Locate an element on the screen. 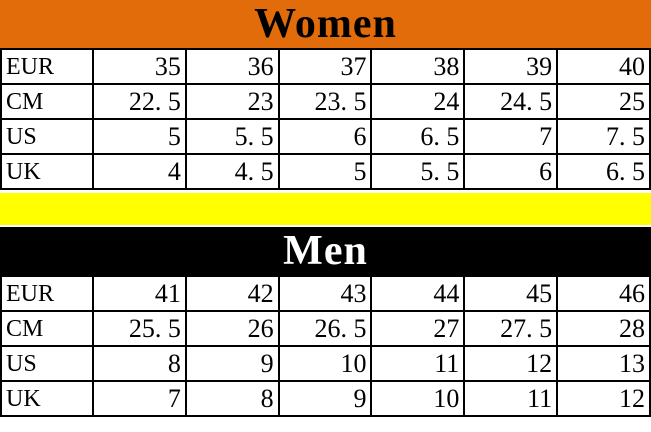  size-cell: 28 is located at coordinates (603, 328).